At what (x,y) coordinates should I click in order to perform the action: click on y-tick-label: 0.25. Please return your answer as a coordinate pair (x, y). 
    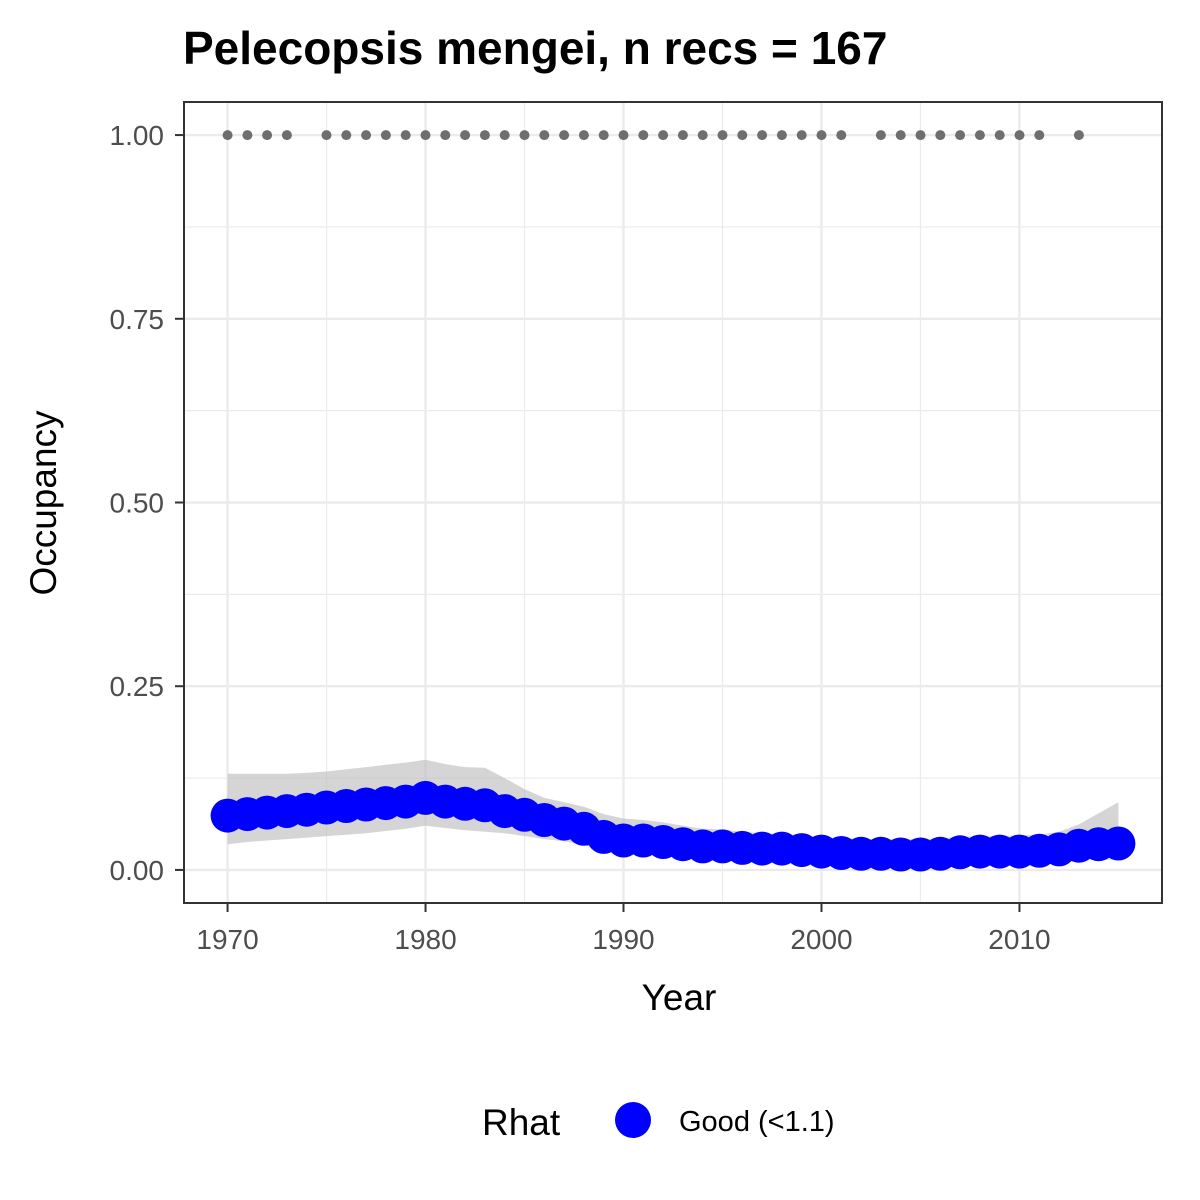
    Looking at the image, I should click on (137, 686).